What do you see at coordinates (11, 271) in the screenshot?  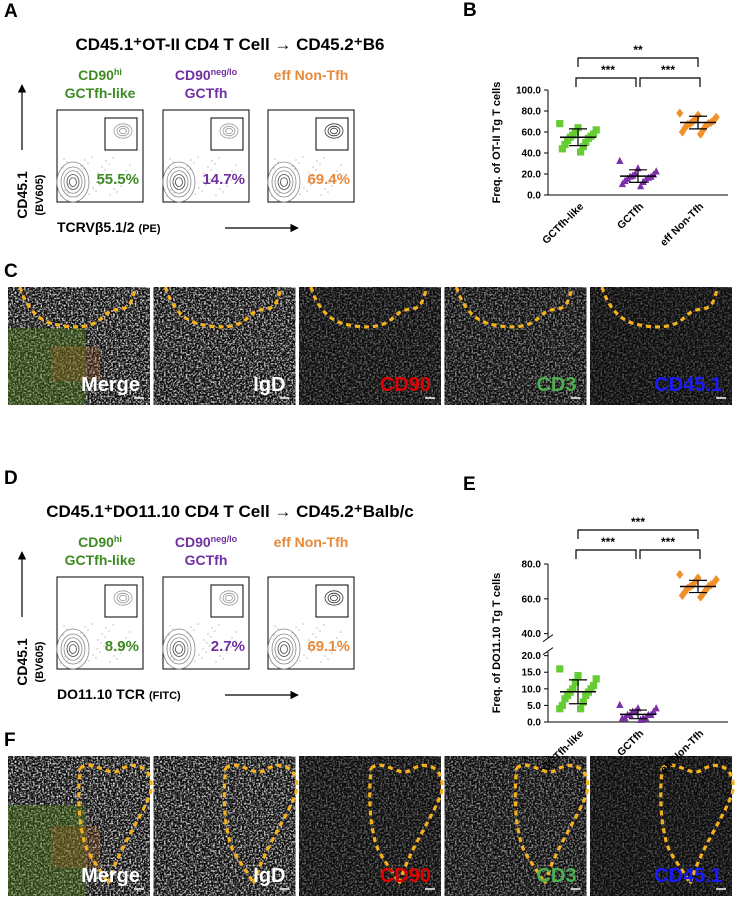 I see `panel-letter: C` at bounding box center [11, 271].